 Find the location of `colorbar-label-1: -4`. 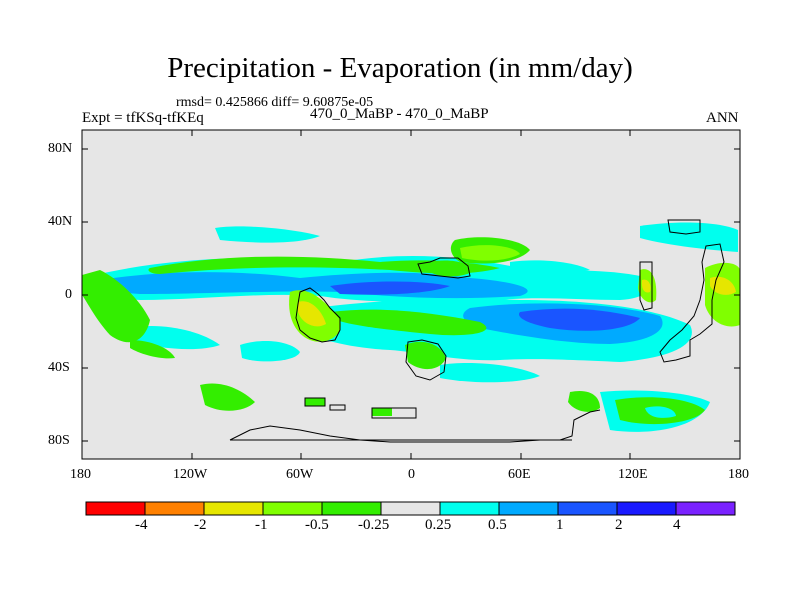

colorbar-label-1: -4 is located at coordinates (141, 525).